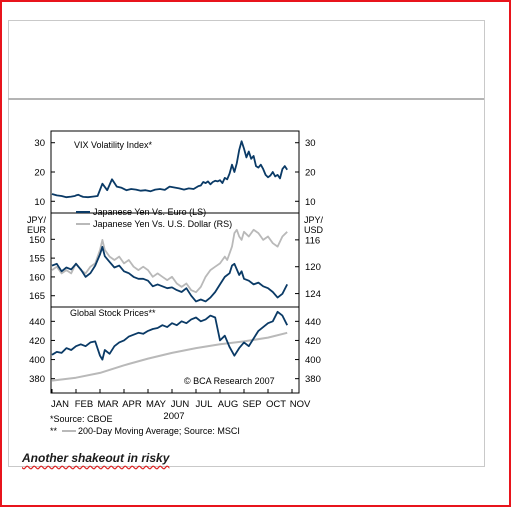 The height and width of the screenshot is (507, 511). I want to click on y-tick-label-right: 116, so click(312, 240).